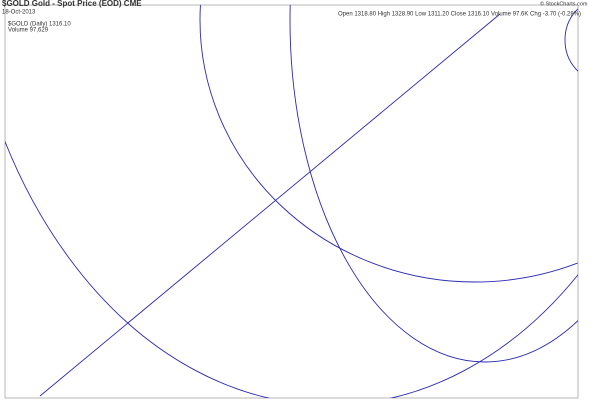  What do you see at coordinates (571, 40) in the screenshot?
I see `fib-arc` at bounding box center [571, 40].